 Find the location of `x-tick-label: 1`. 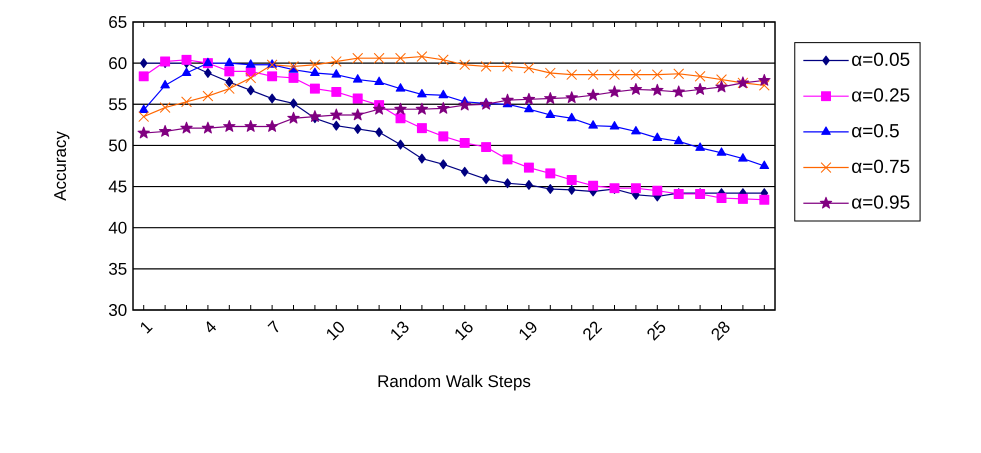

x-tick-label: 1 is located at coordinates (146, 328).